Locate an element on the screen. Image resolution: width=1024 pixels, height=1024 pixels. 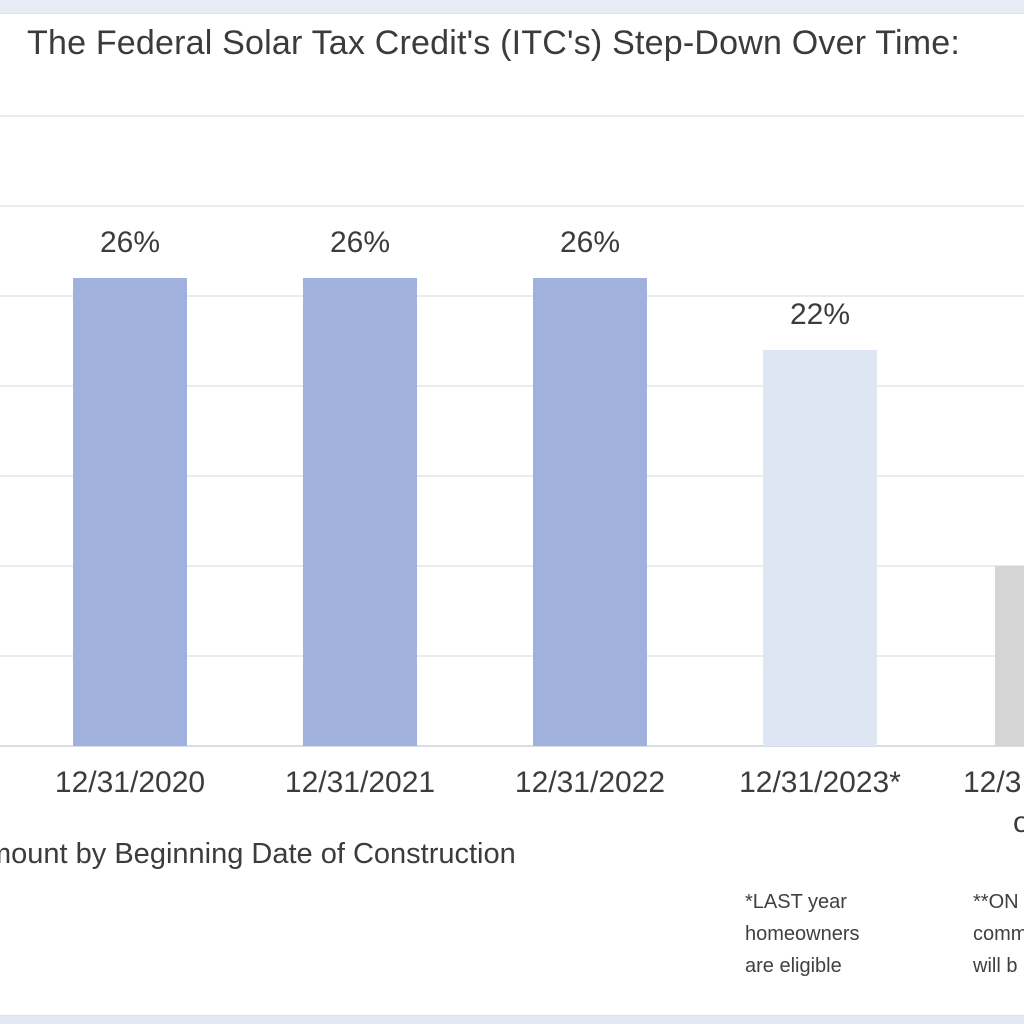
footnote-homeowners-line2: homeowners is located at coordinates (802, 934).